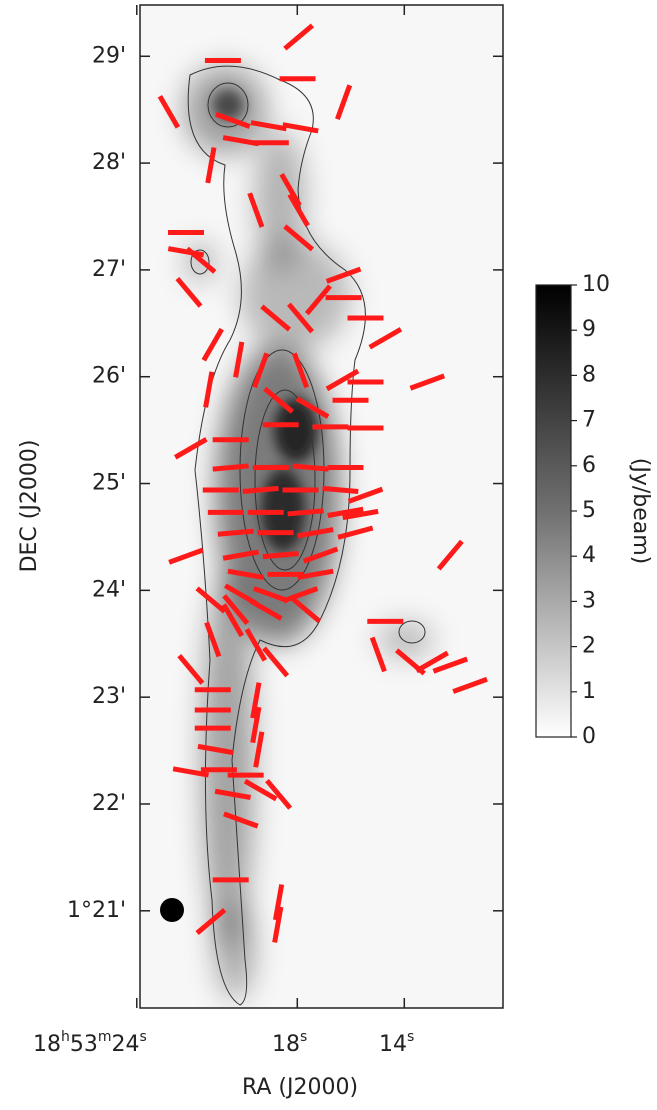 The height and width of the screenshot is (1110, 657). What do you see at coordinates (396, 1043) in the screenshot?
I see `x-tick-label: 14s` at bounding box center [396, 1043].